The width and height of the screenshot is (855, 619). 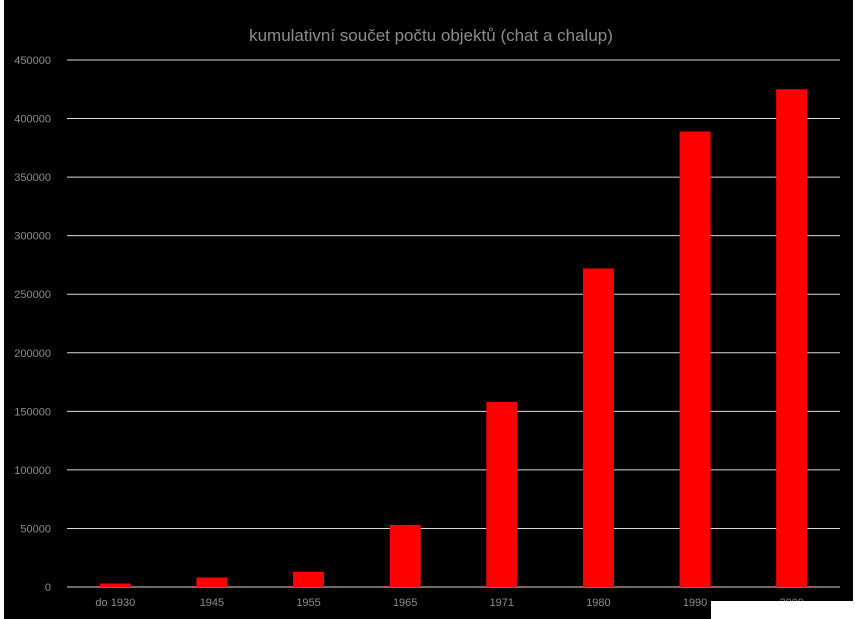 I want to click on y-tick-label: 200000, so click(x=32, y=354).